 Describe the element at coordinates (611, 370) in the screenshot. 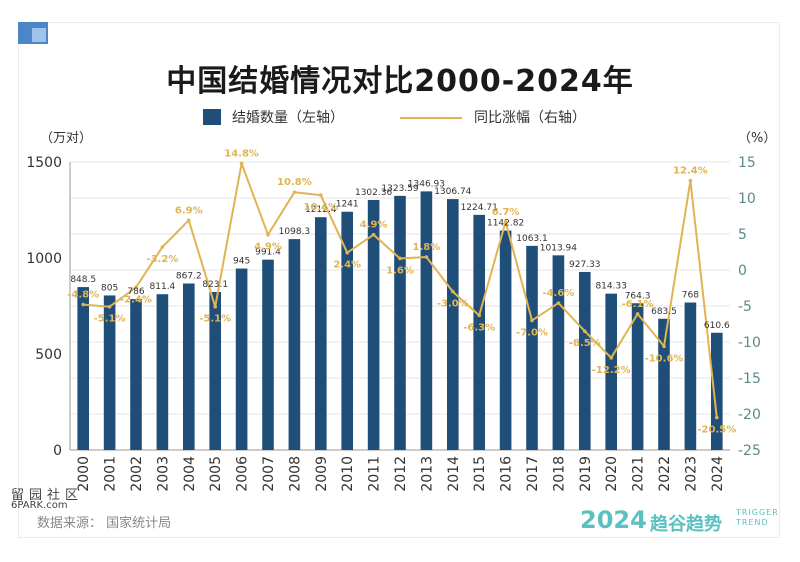

I see `line-value-label-2020: -12.2%` at that location.